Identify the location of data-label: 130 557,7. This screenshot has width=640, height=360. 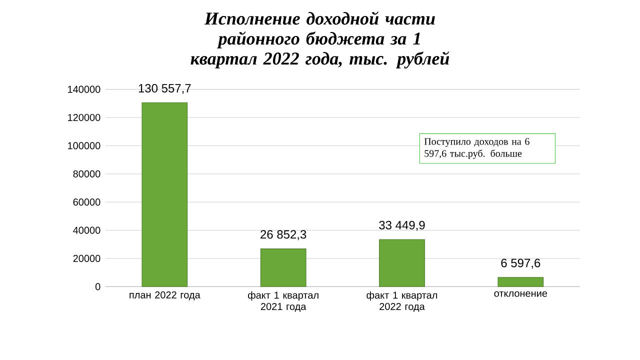
(164, 89).